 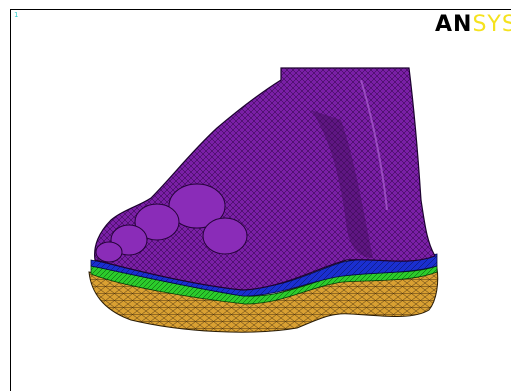 I want to click on window-number: 1, so click(x=16, y=15).